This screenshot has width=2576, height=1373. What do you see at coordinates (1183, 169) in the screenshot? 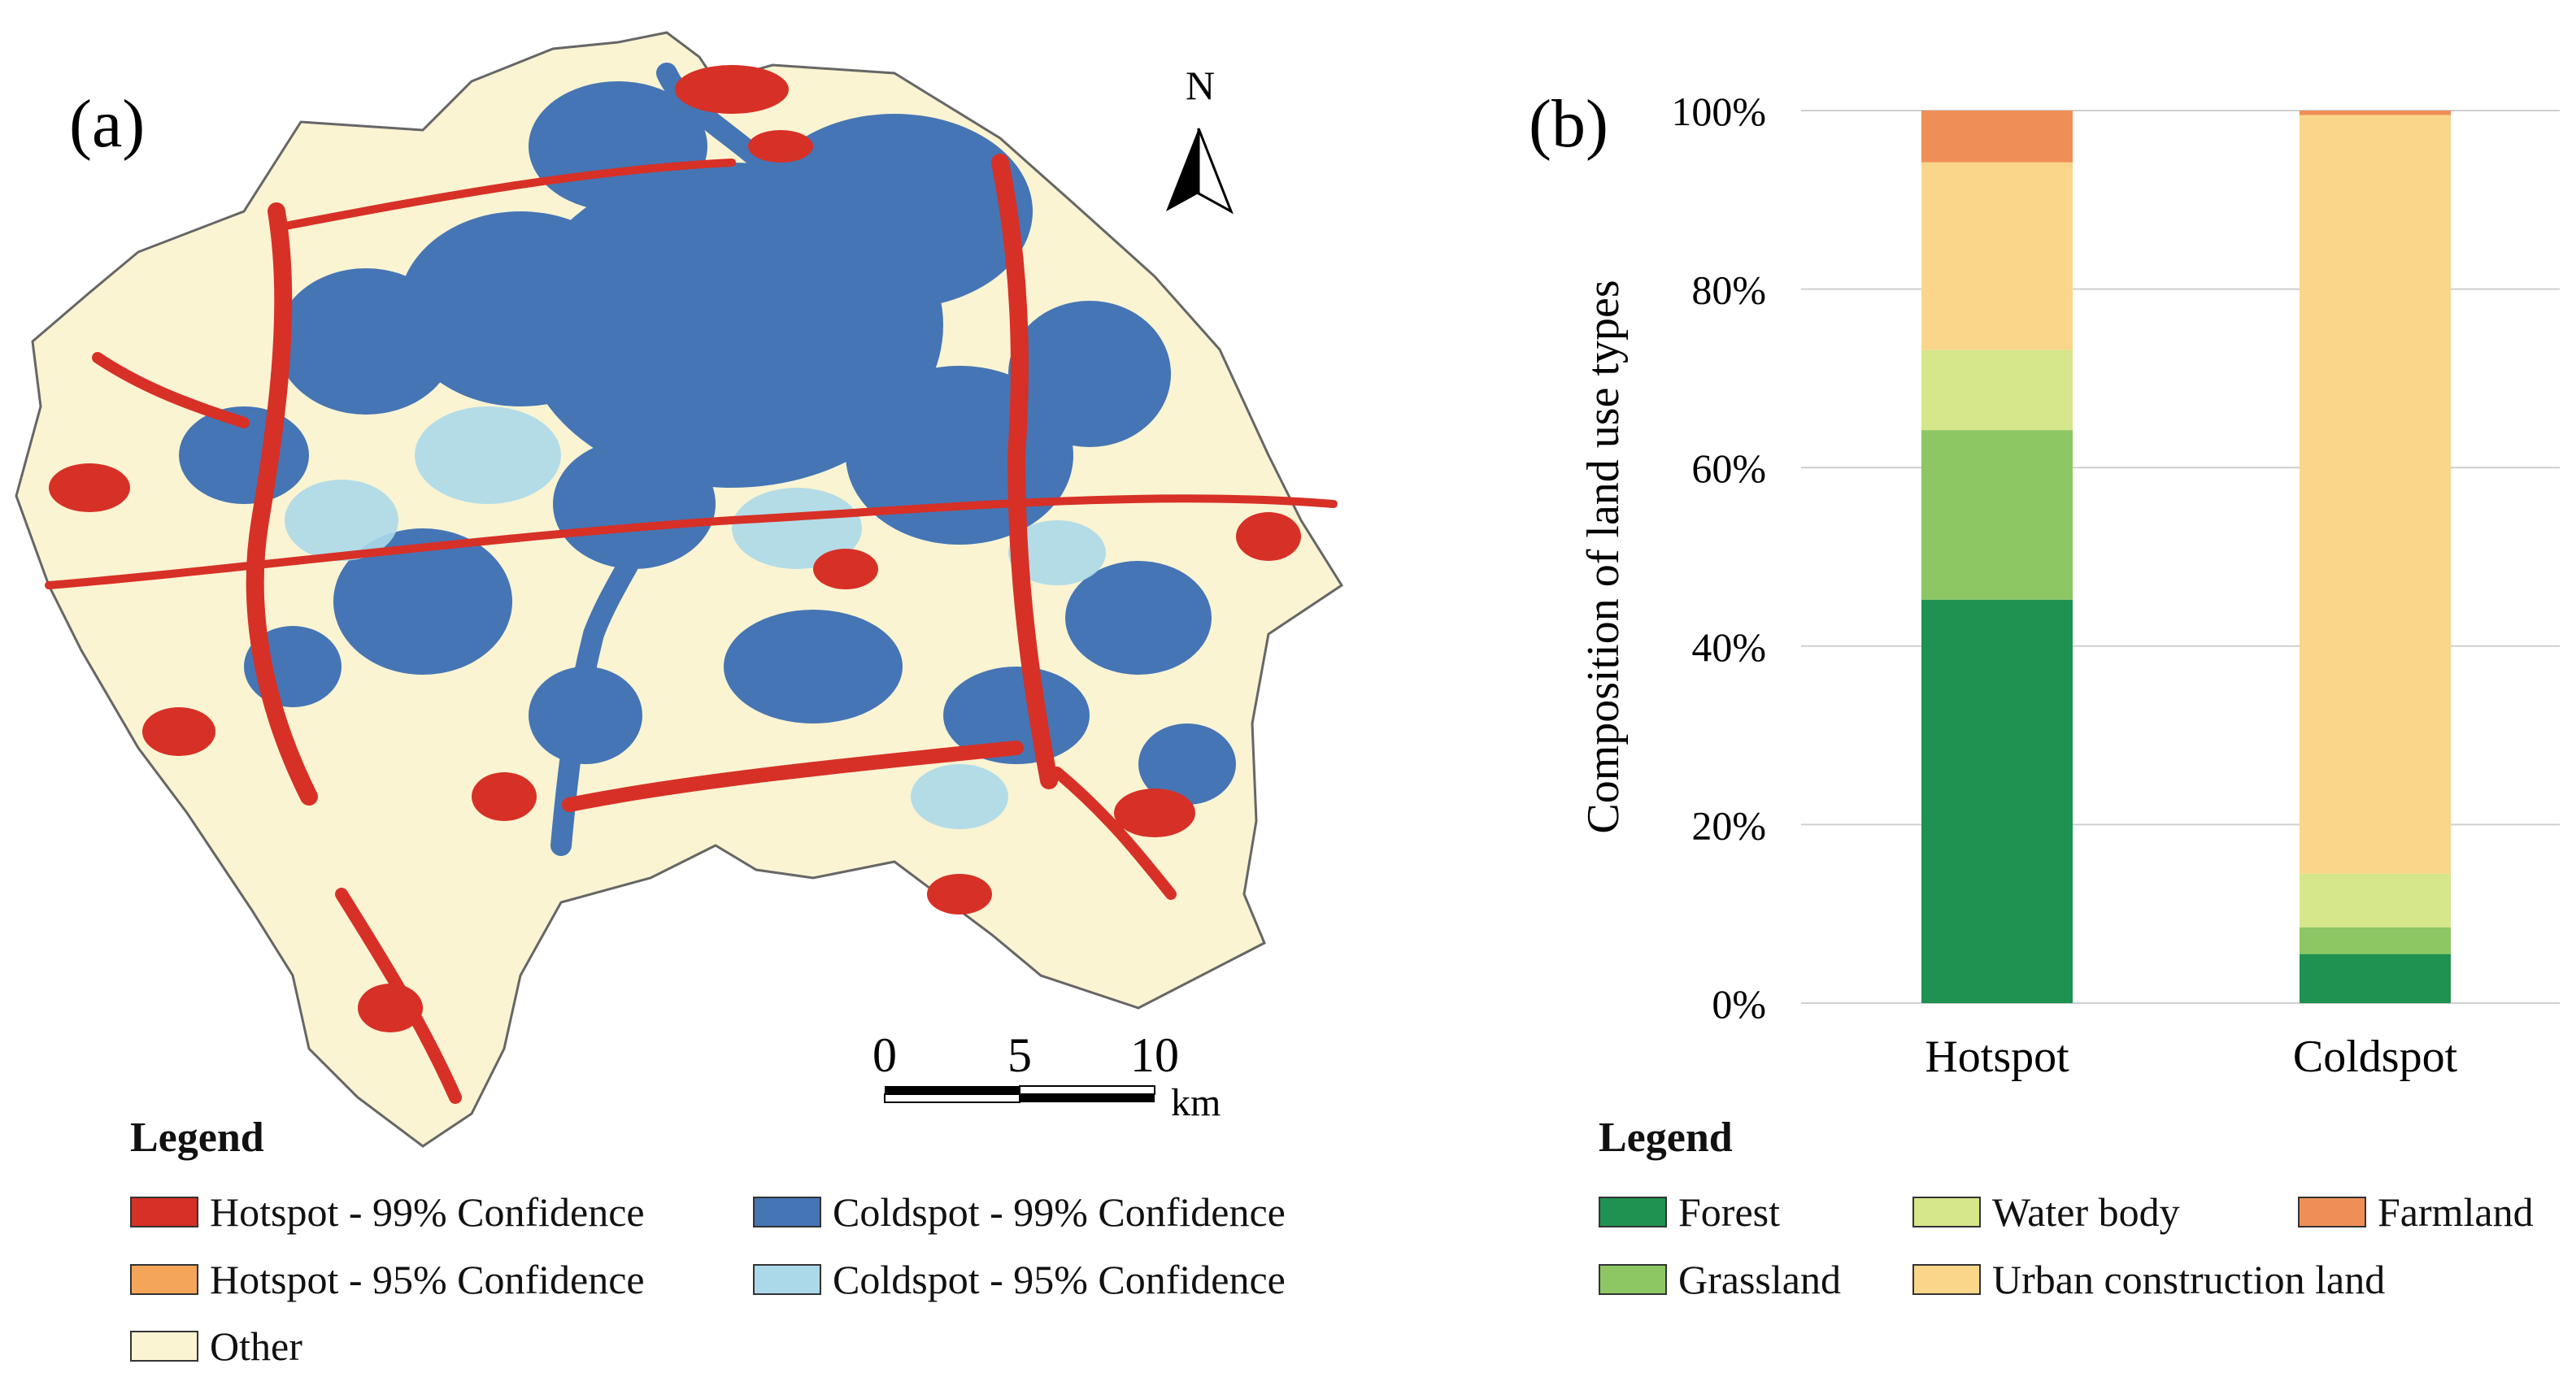
I see `north-arrow-left-icon` at bounding box center [1183, 169].